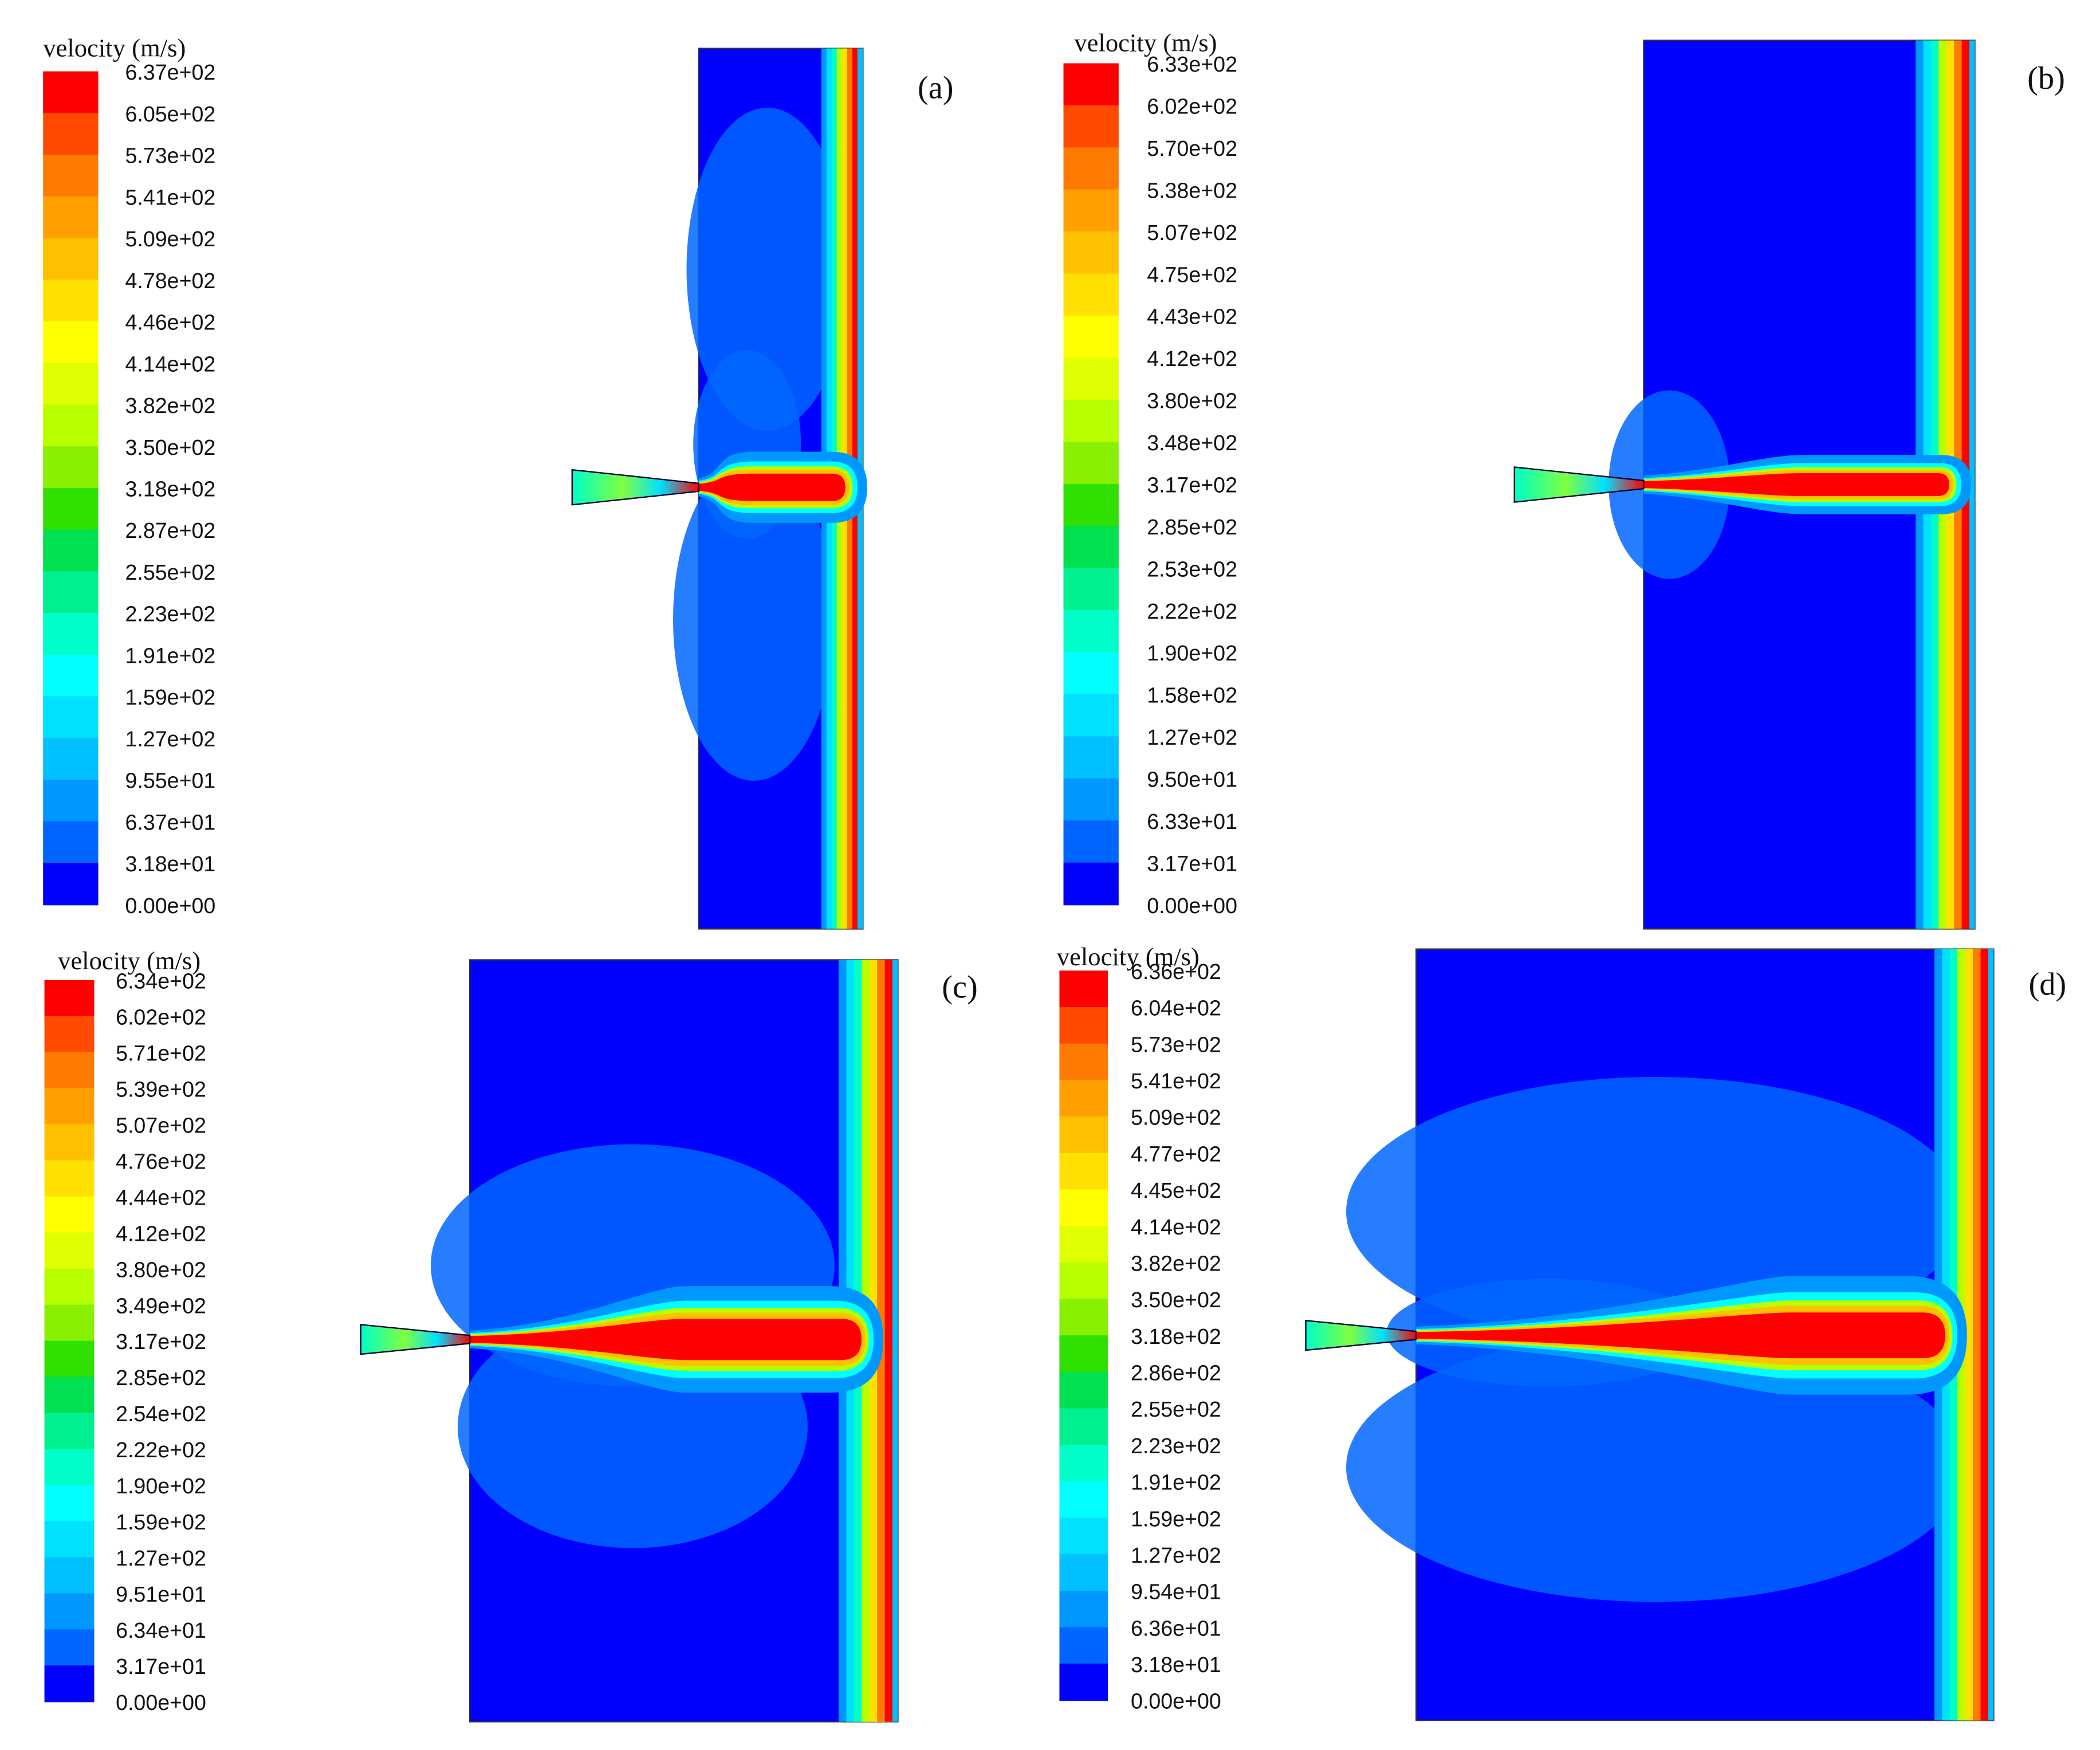  Describe the element at coordinates (170, 781) in the screenshot. I see `colorbar-label: 9.55e+01` at that location.